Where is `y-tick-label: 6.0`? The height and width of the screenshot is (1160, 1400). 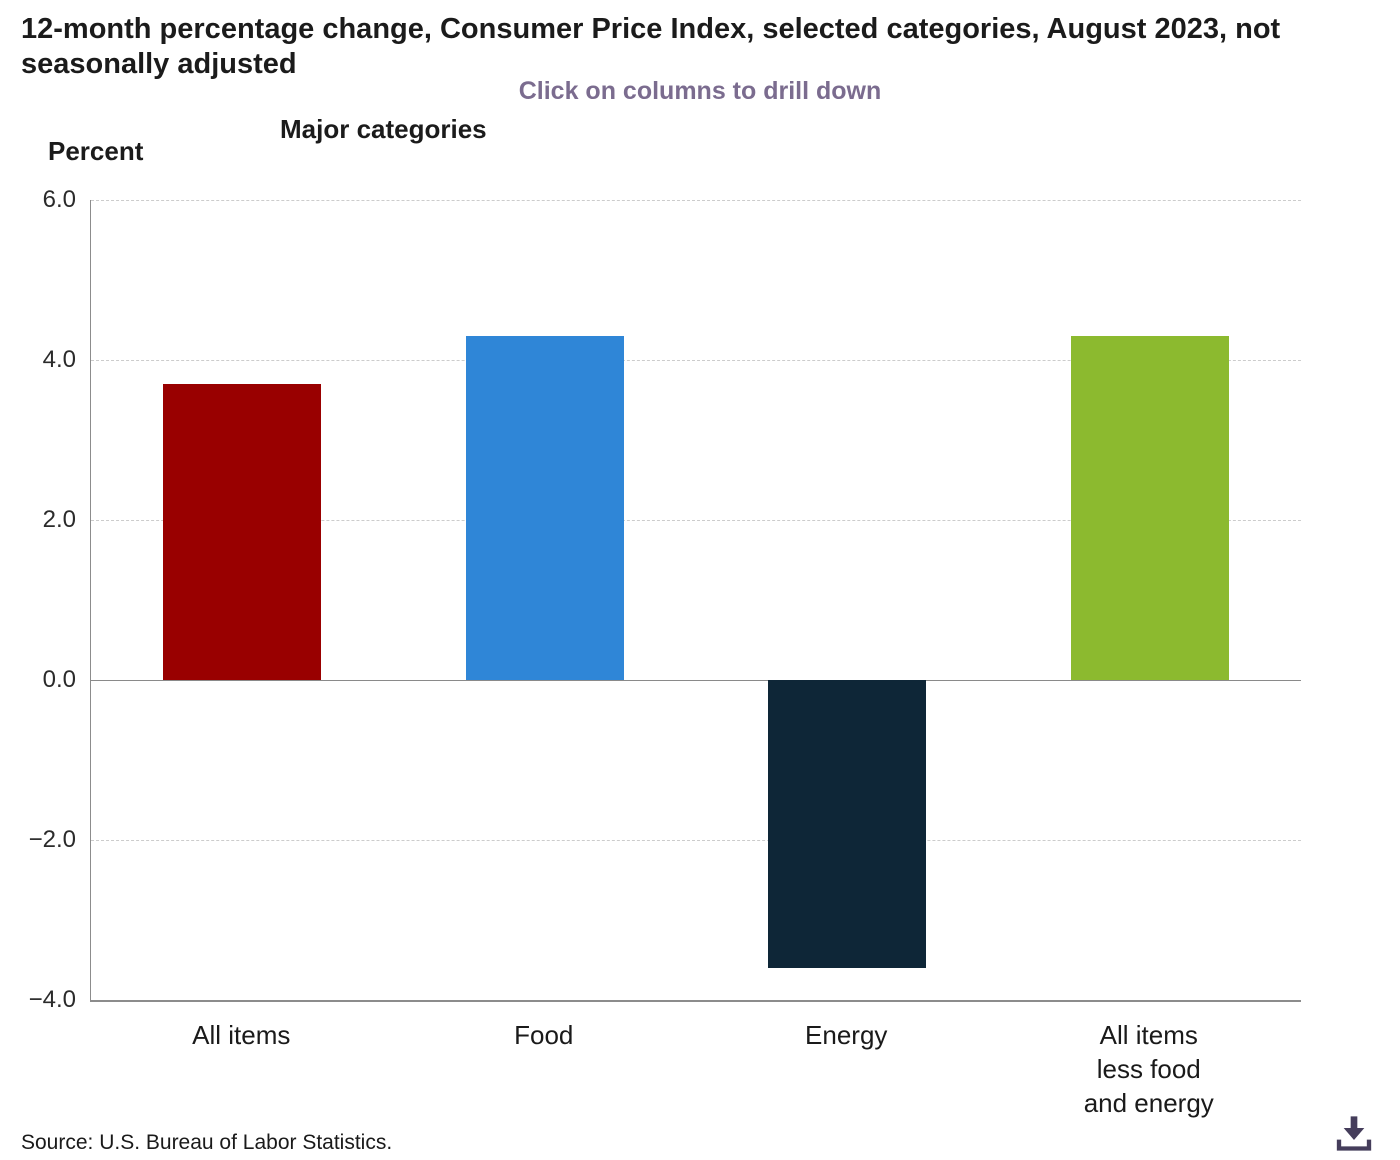 y-tick-label: 6.0 is located at coordinates (59, 199).